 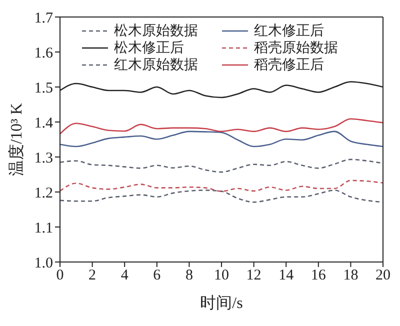 I want to click on x-tick-label: 6, so click(x=157, y=276).